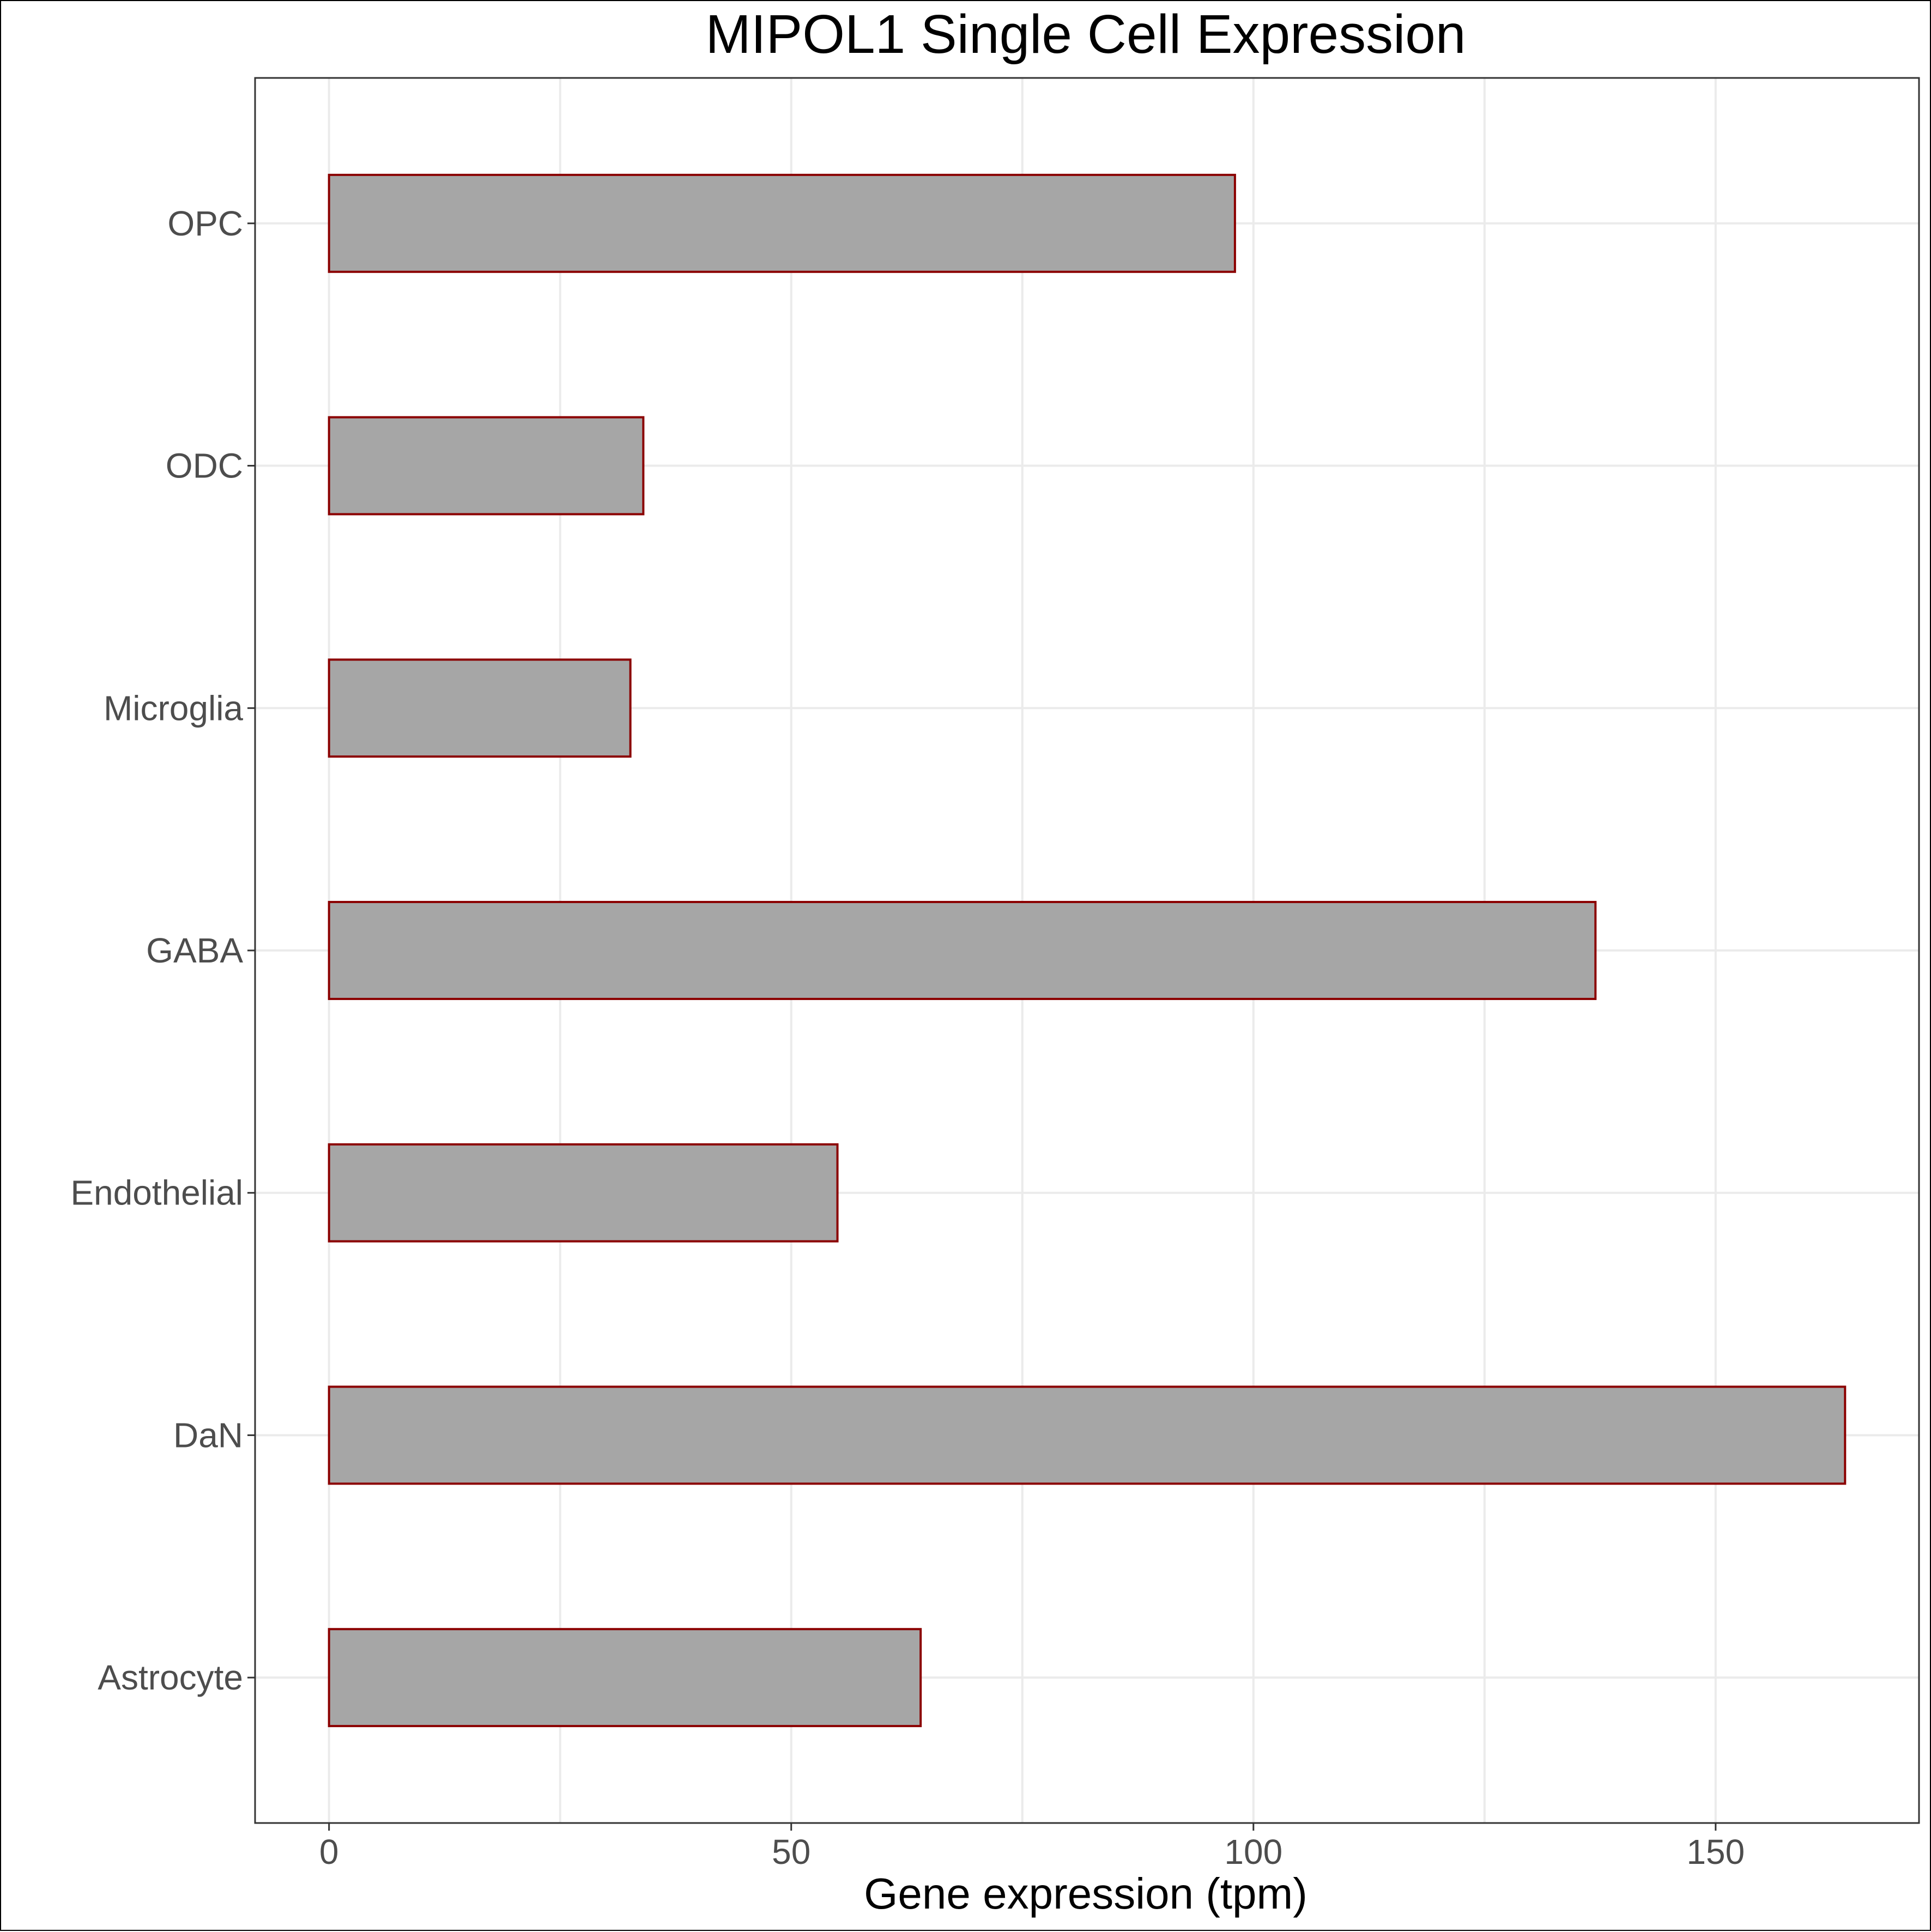 Image resolution: width=1931 pixels, height=1932 pixels. I want to click on x-tick-label: 150, so click(1716, 1852).